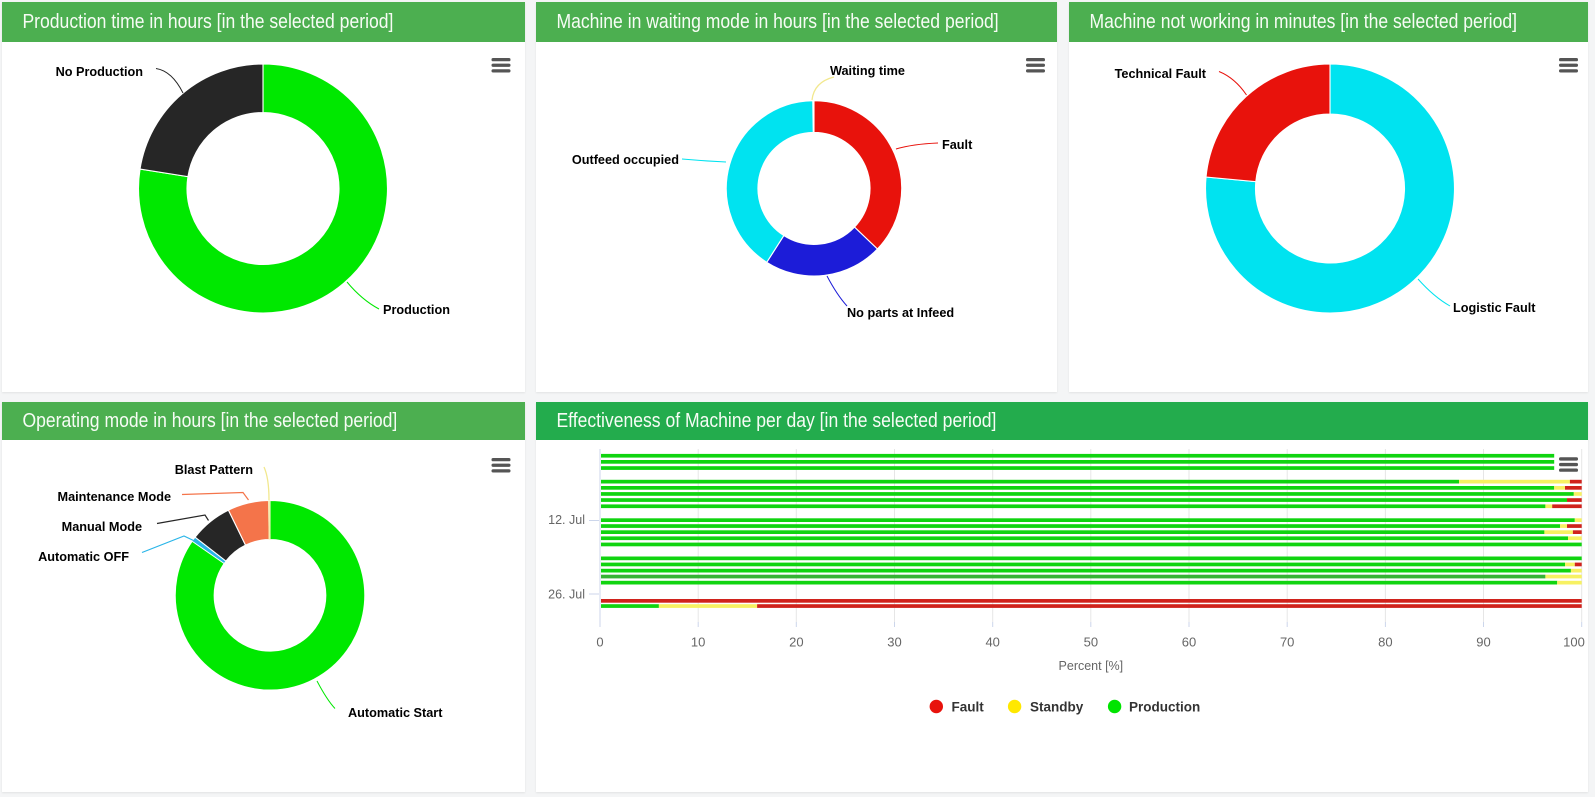 The image size is (1595, 797). Describe the element at coordinates (214, 470) in the screenshot. I see `svg-text: Blast Pattern` at that location.